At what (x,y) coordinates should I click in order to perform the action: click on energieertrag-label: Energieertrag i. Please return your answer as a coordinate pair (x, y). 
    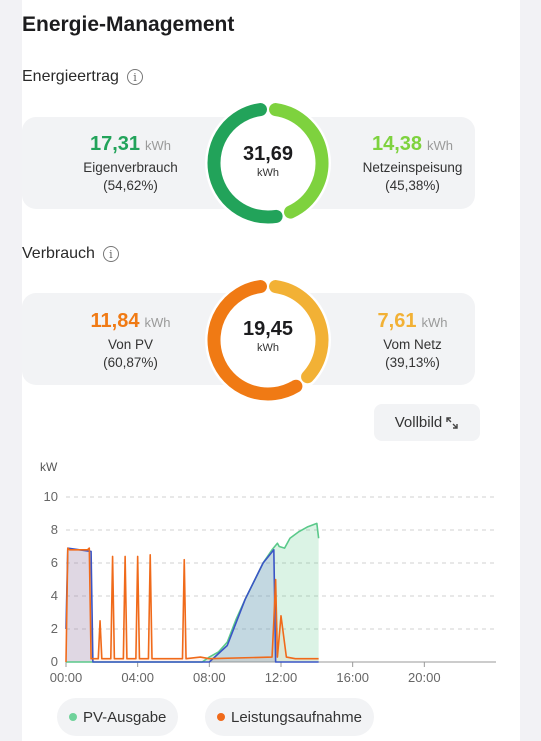
    Looking at the image, I should click on (82, 77).